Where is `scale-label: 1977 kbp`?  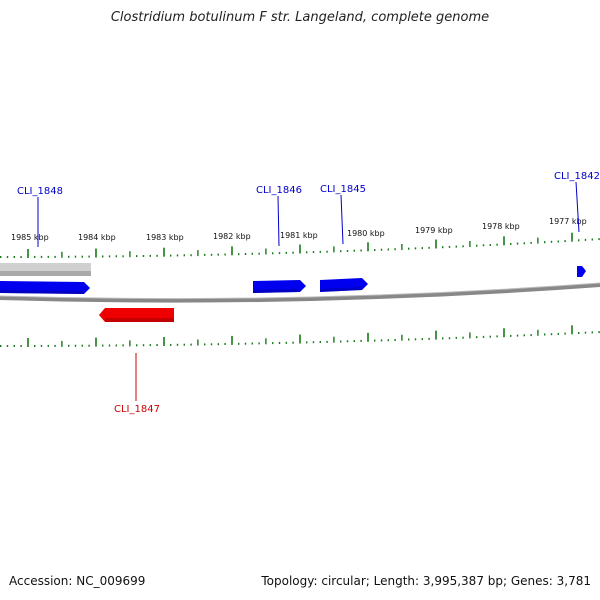 scale-label: 1977 kbp is located at coordinates (568, 221).